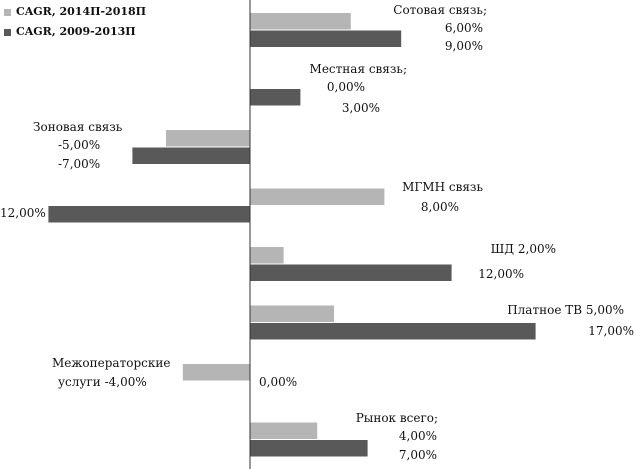 This screenshot has width=636, height=469. Describe the element at coordinates (464, 28) in the screenshot. I see `label-cell-2014: 6,00%` at that location.